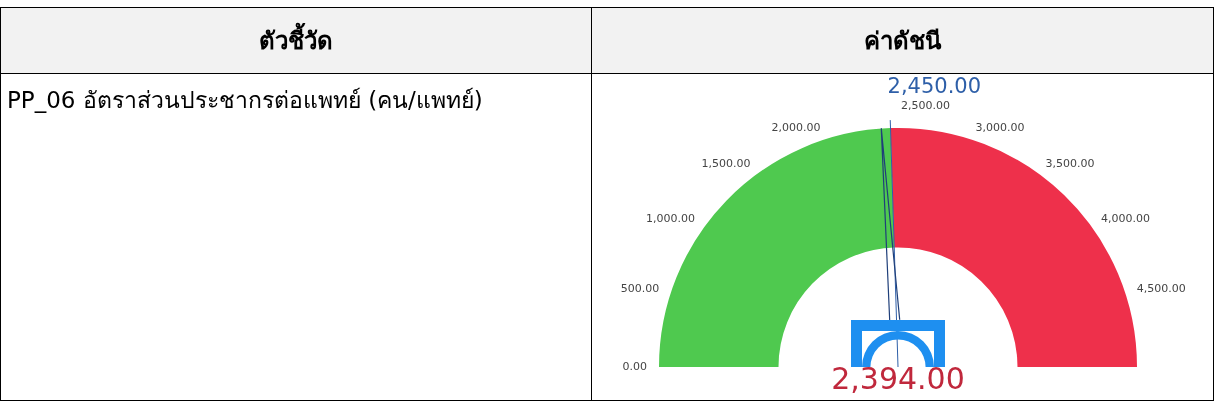 This screenshot has height=403, width=1214. Describe the element at coordinates (1070, 163) in the screenshot. I see `text: 3,500.00` at that location.